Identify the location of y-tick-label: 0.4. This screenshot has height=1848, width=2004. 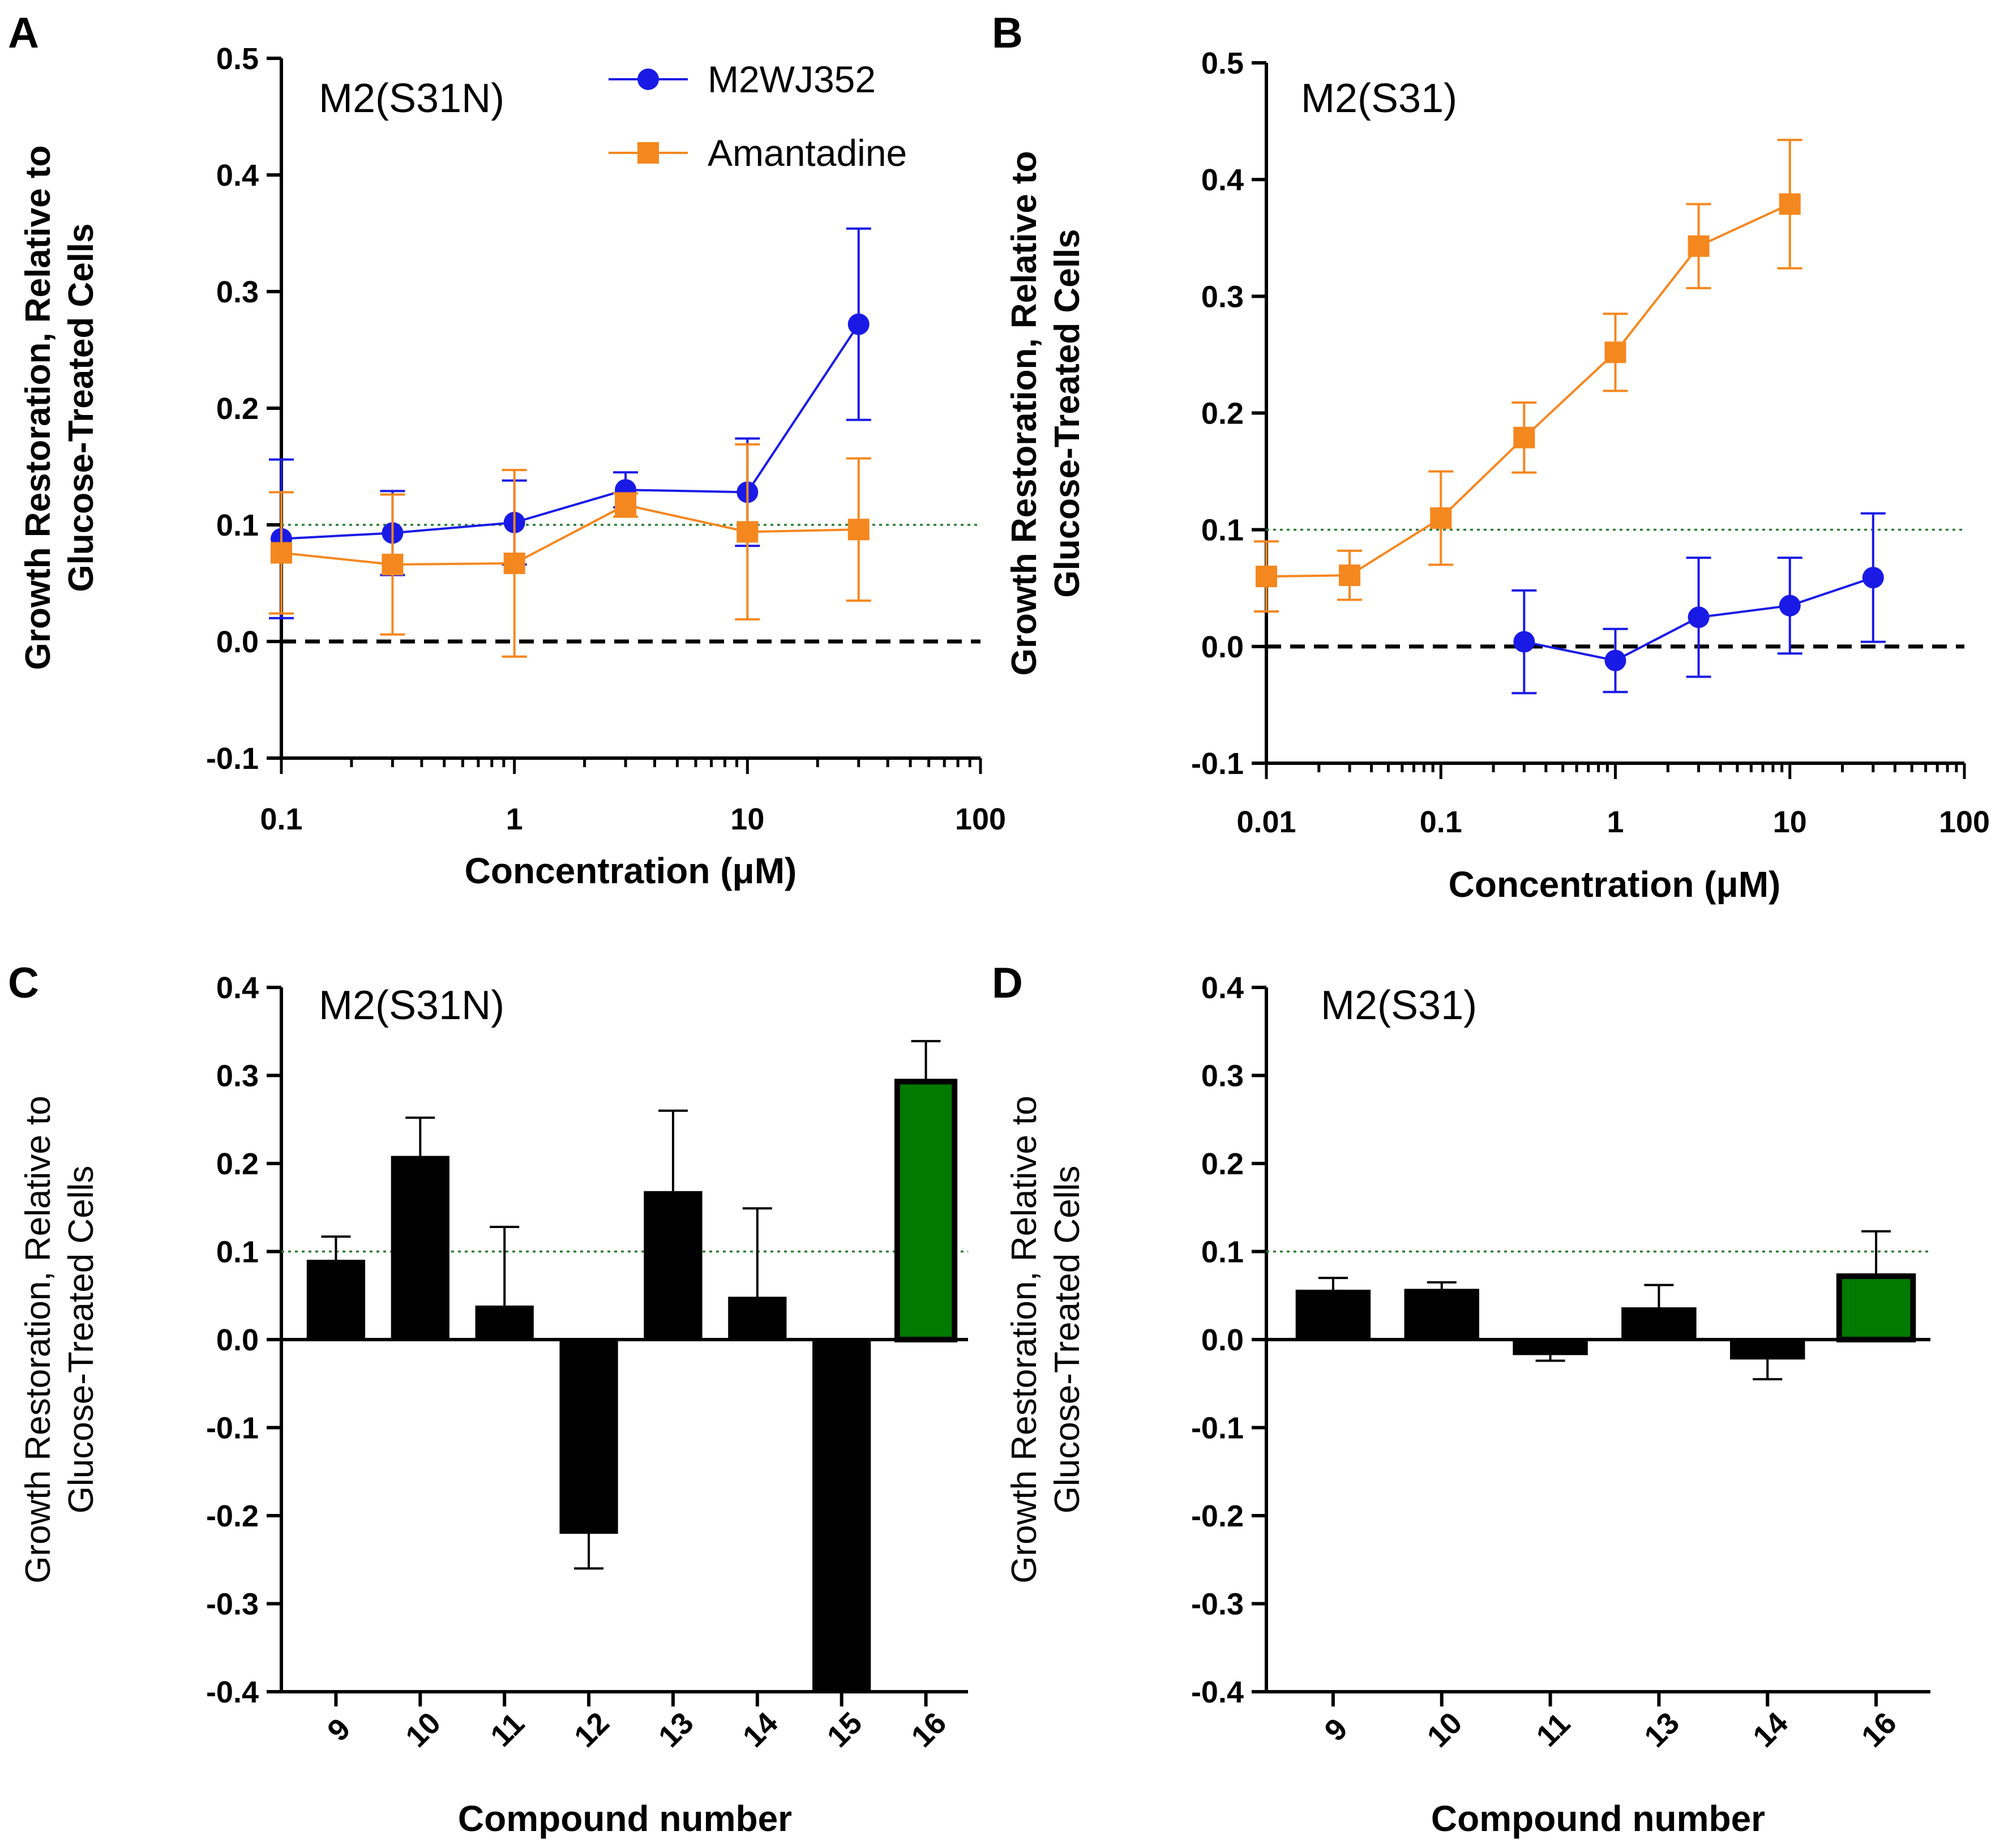
(237, 175).